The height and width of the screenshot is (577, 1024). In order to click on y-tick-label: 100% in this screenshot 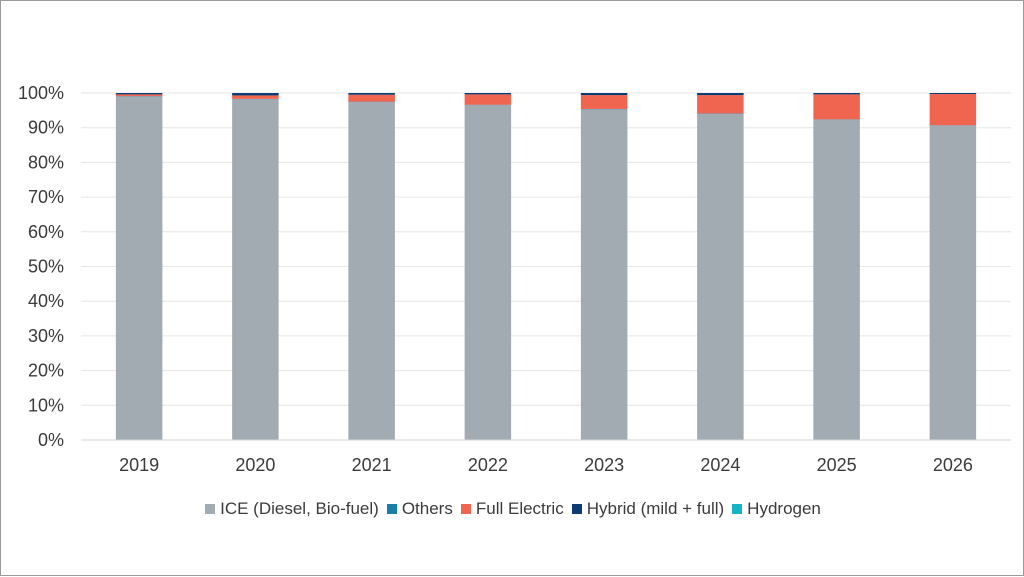, I will do `click(41, 93)`.